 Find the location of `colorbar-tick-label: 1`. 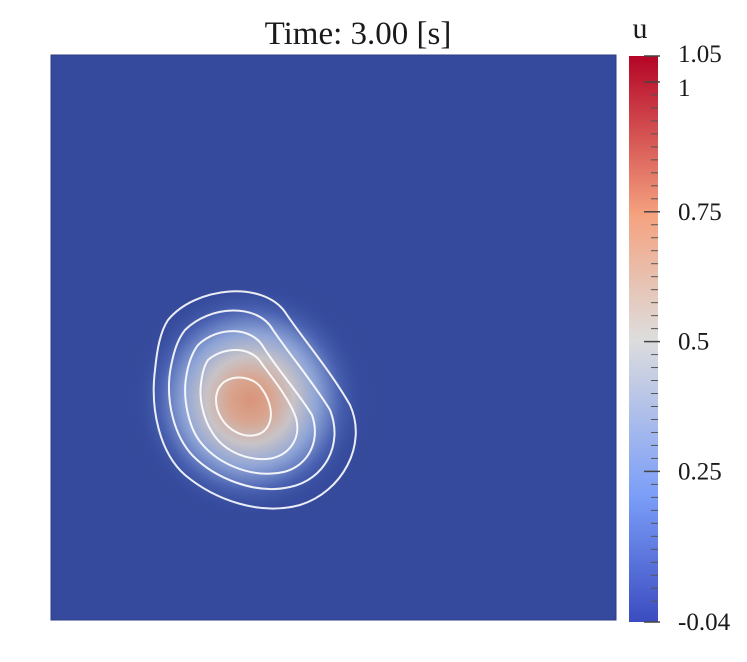

colorbar-tick-label: 1 is located at coordinates (684, 88).